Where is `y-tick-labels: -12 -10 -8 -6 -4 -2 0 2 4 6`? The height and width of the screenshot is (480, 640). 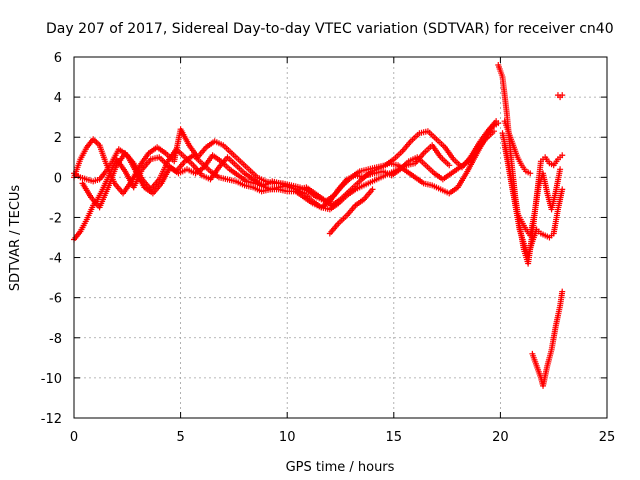 y-tick-labels: -12 -10 -8 -6 -4 -2 0 2 4 6 is located at coordinates (51, 239).